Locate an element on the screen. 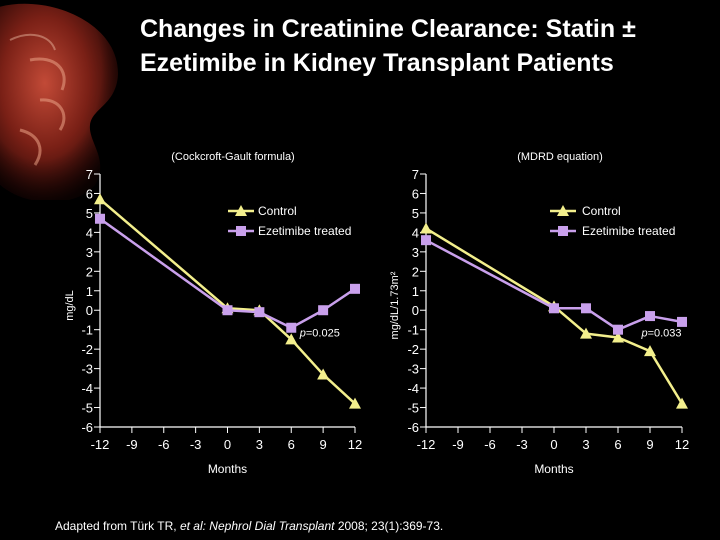 The image size is (720, 540). kidney-illustration is located at coordinates (67, 100).